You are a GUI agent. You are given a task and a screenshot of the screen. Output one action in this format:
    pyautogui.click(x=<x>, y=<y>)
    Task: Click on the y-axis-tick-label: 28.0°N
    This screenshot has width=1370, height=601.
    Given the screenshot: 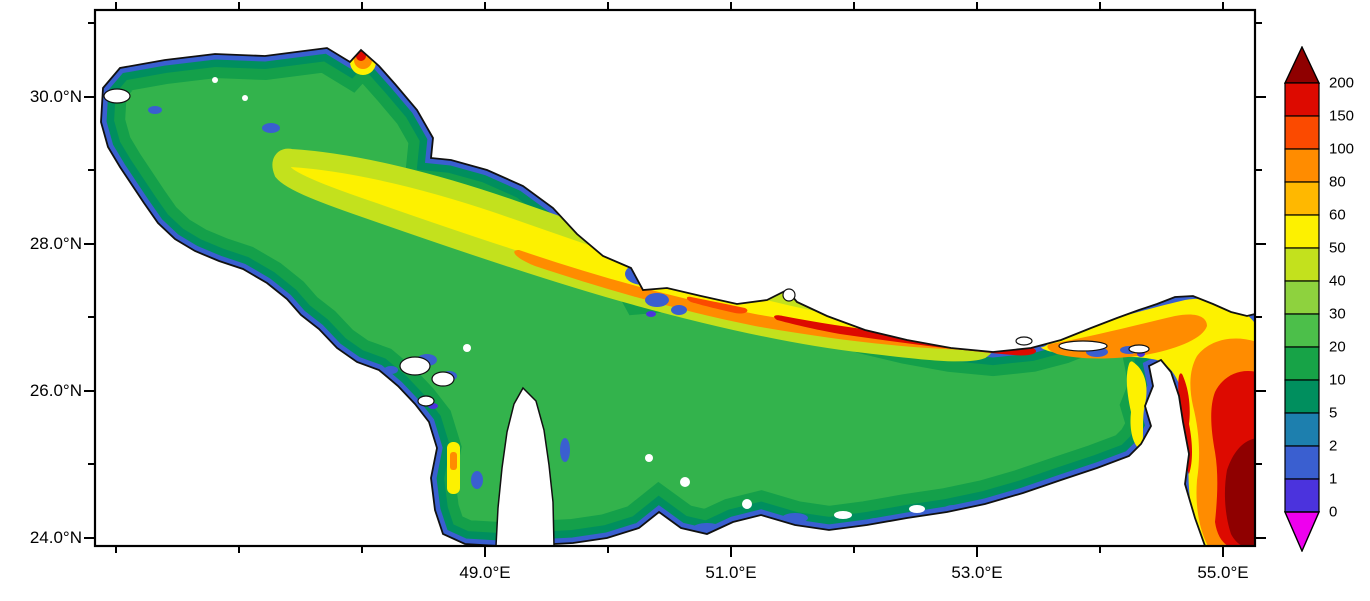 What is the action you would take?
    pyautogui.click(x=55, y=243)
    